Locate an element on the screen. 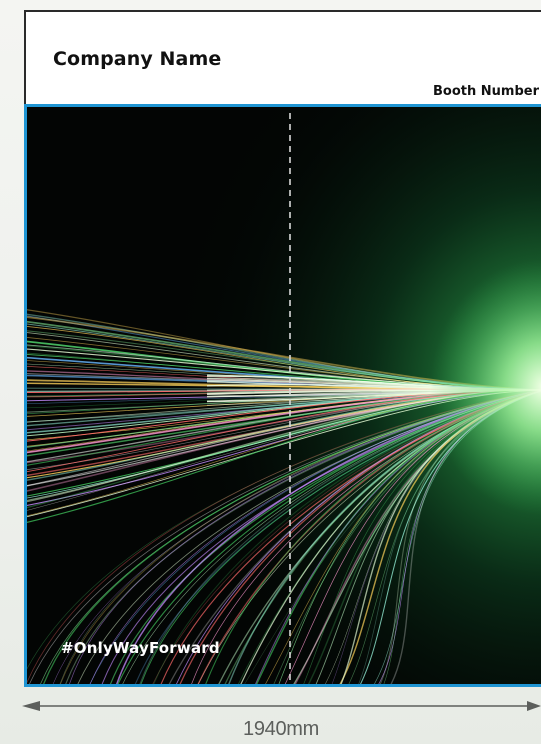 This screenshot has height=744, width=541. company-name: Company Name is located at coordinates (137, 59).